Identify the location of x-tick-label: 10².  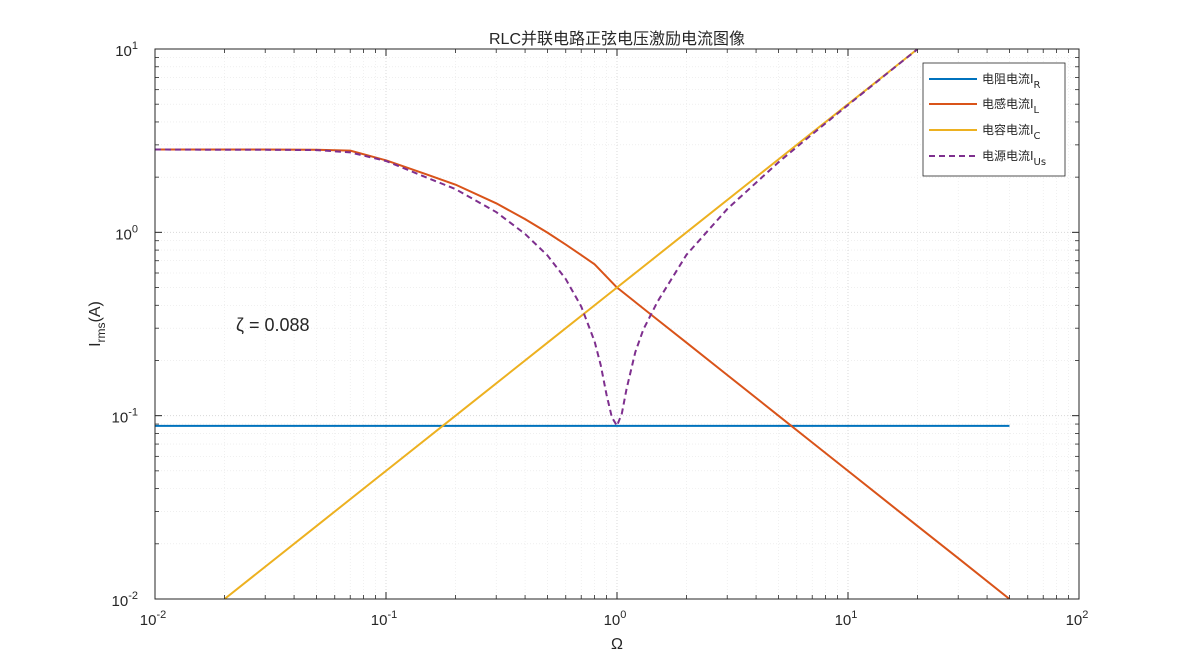
(1077, 619).